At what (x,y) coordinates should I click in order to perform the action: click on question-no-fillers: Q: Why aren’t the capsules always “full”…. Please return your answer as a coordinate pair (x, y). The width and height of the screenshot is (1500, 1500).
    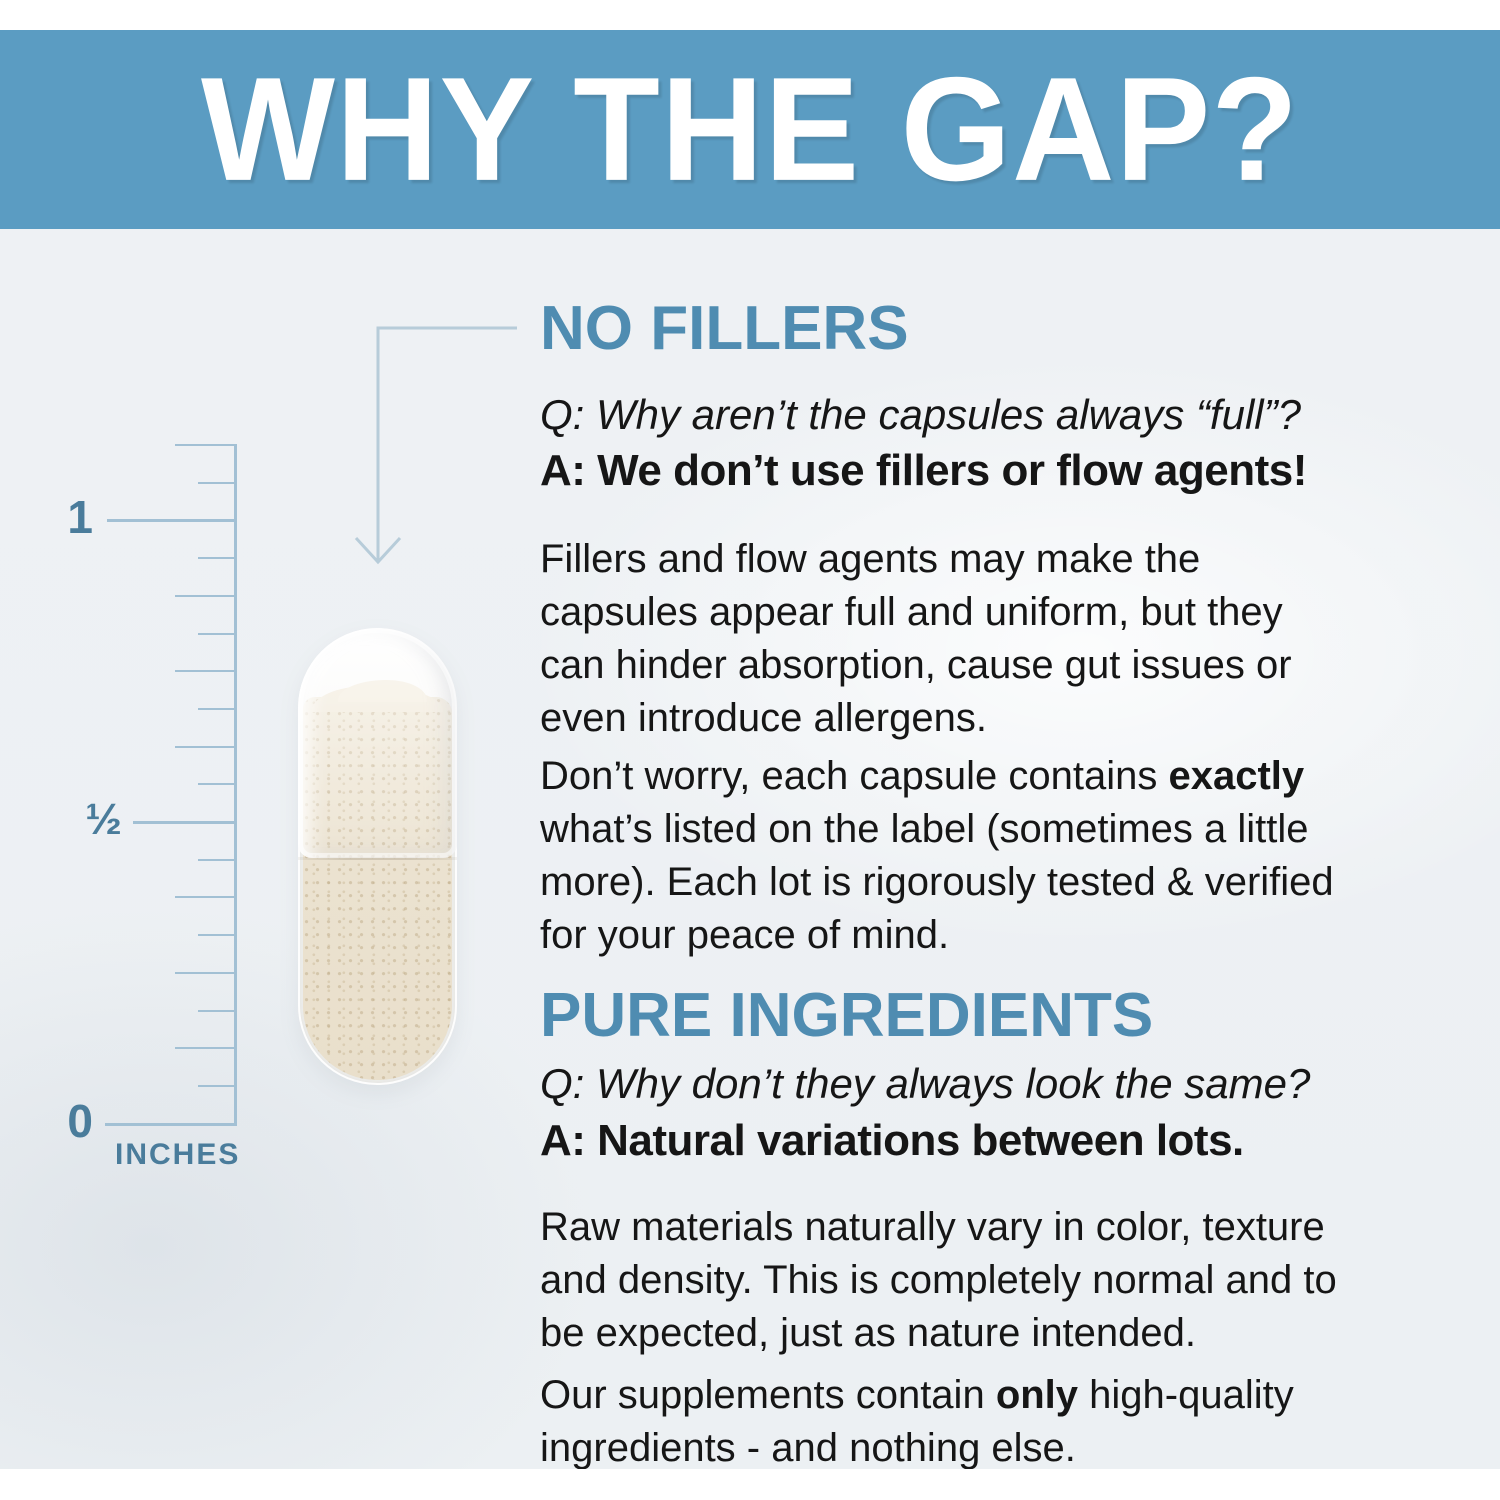
    Looking at the image, I should click on (920, 414).